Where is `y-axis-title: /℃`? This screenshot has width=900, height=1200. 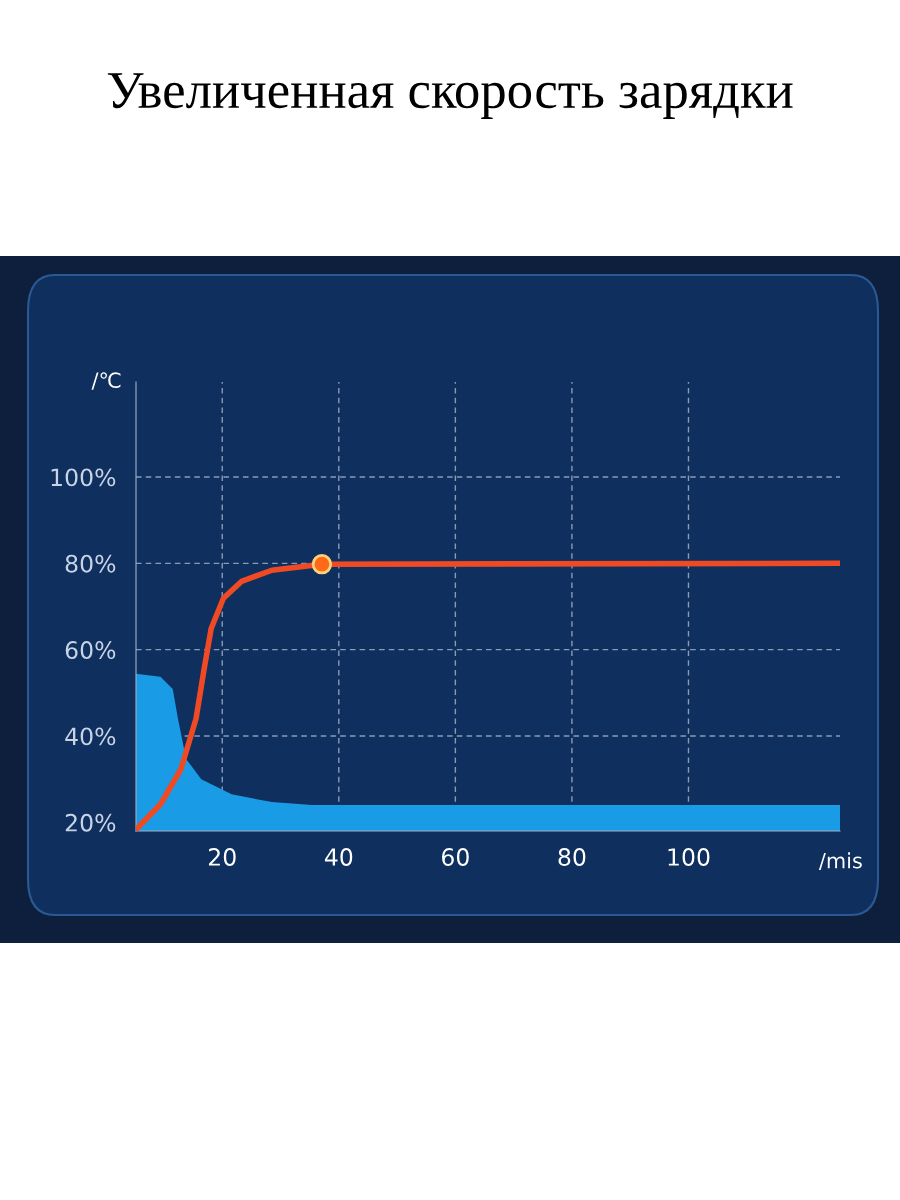 y-axis-title: /℃ is located at coordinates (106, 381).